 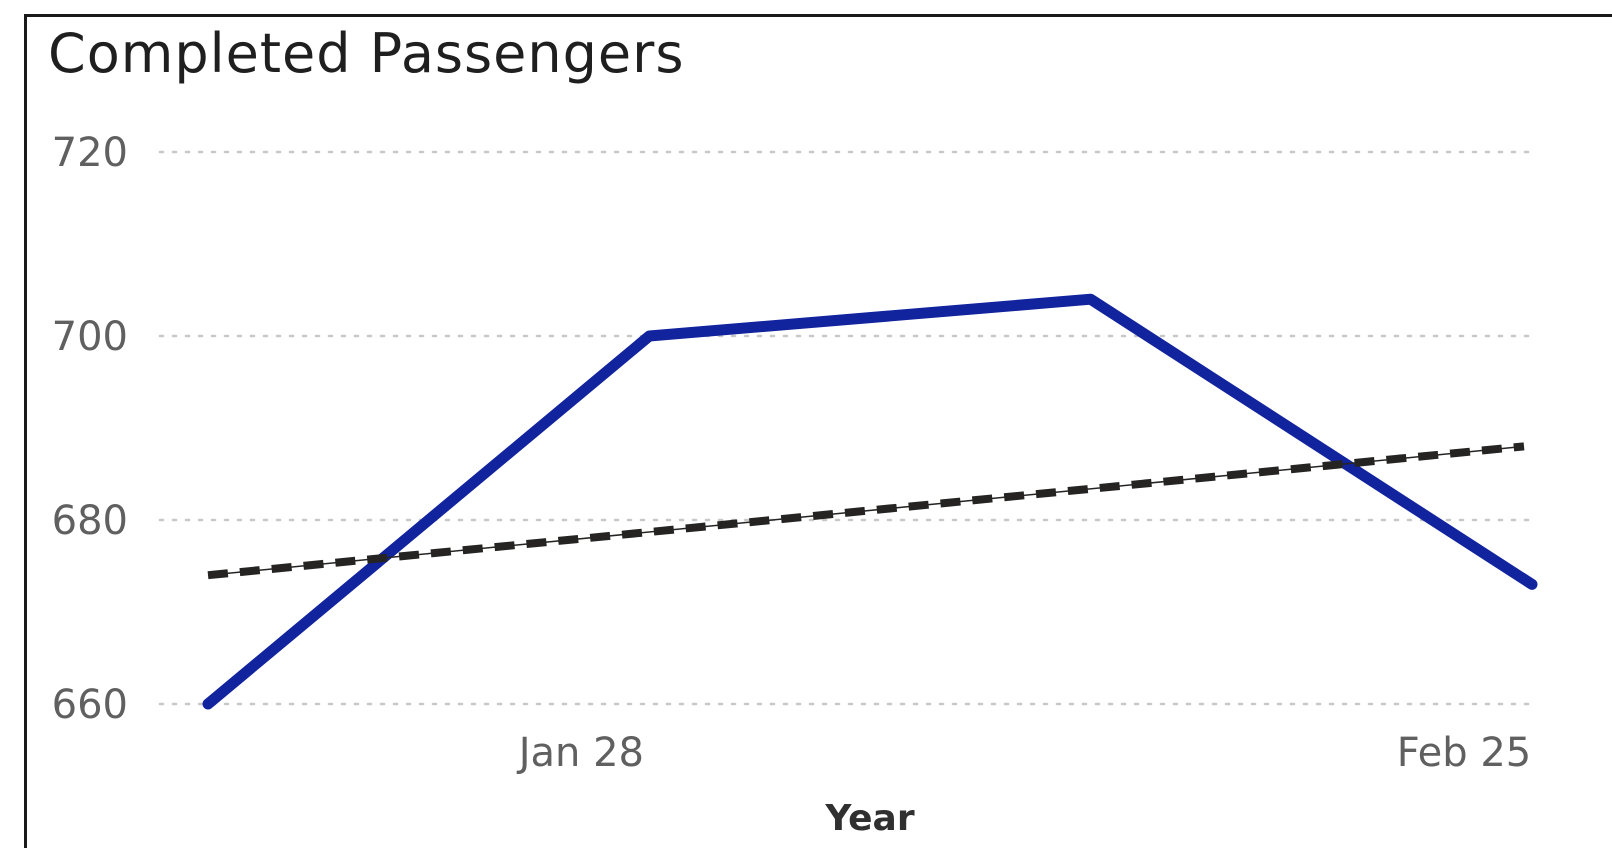 What do you see at coordinates (90, 705) in the screenshot?
I see `y-tick-label: 660` at bounding box center [90, 705].